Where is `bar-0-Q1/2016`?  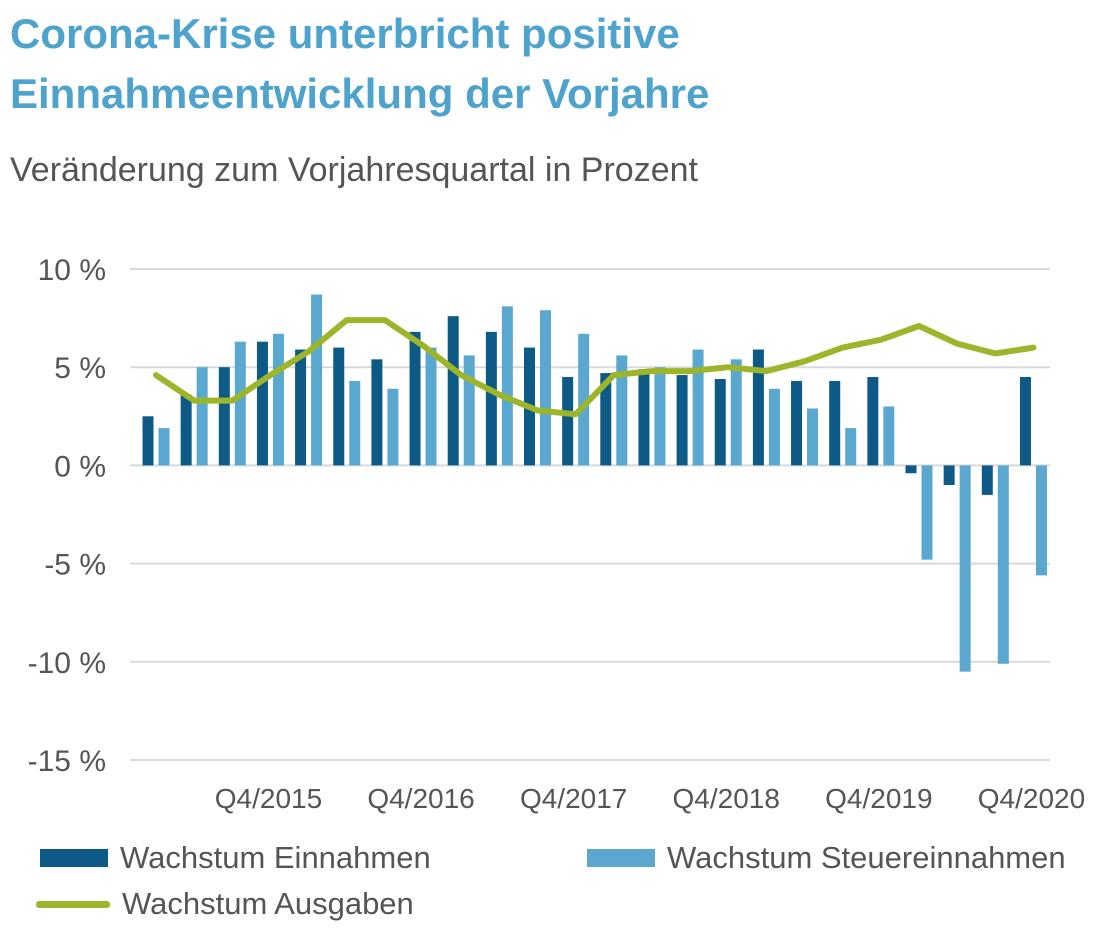
bar-0-Q1/2016 is located at coordinates (301, 407).